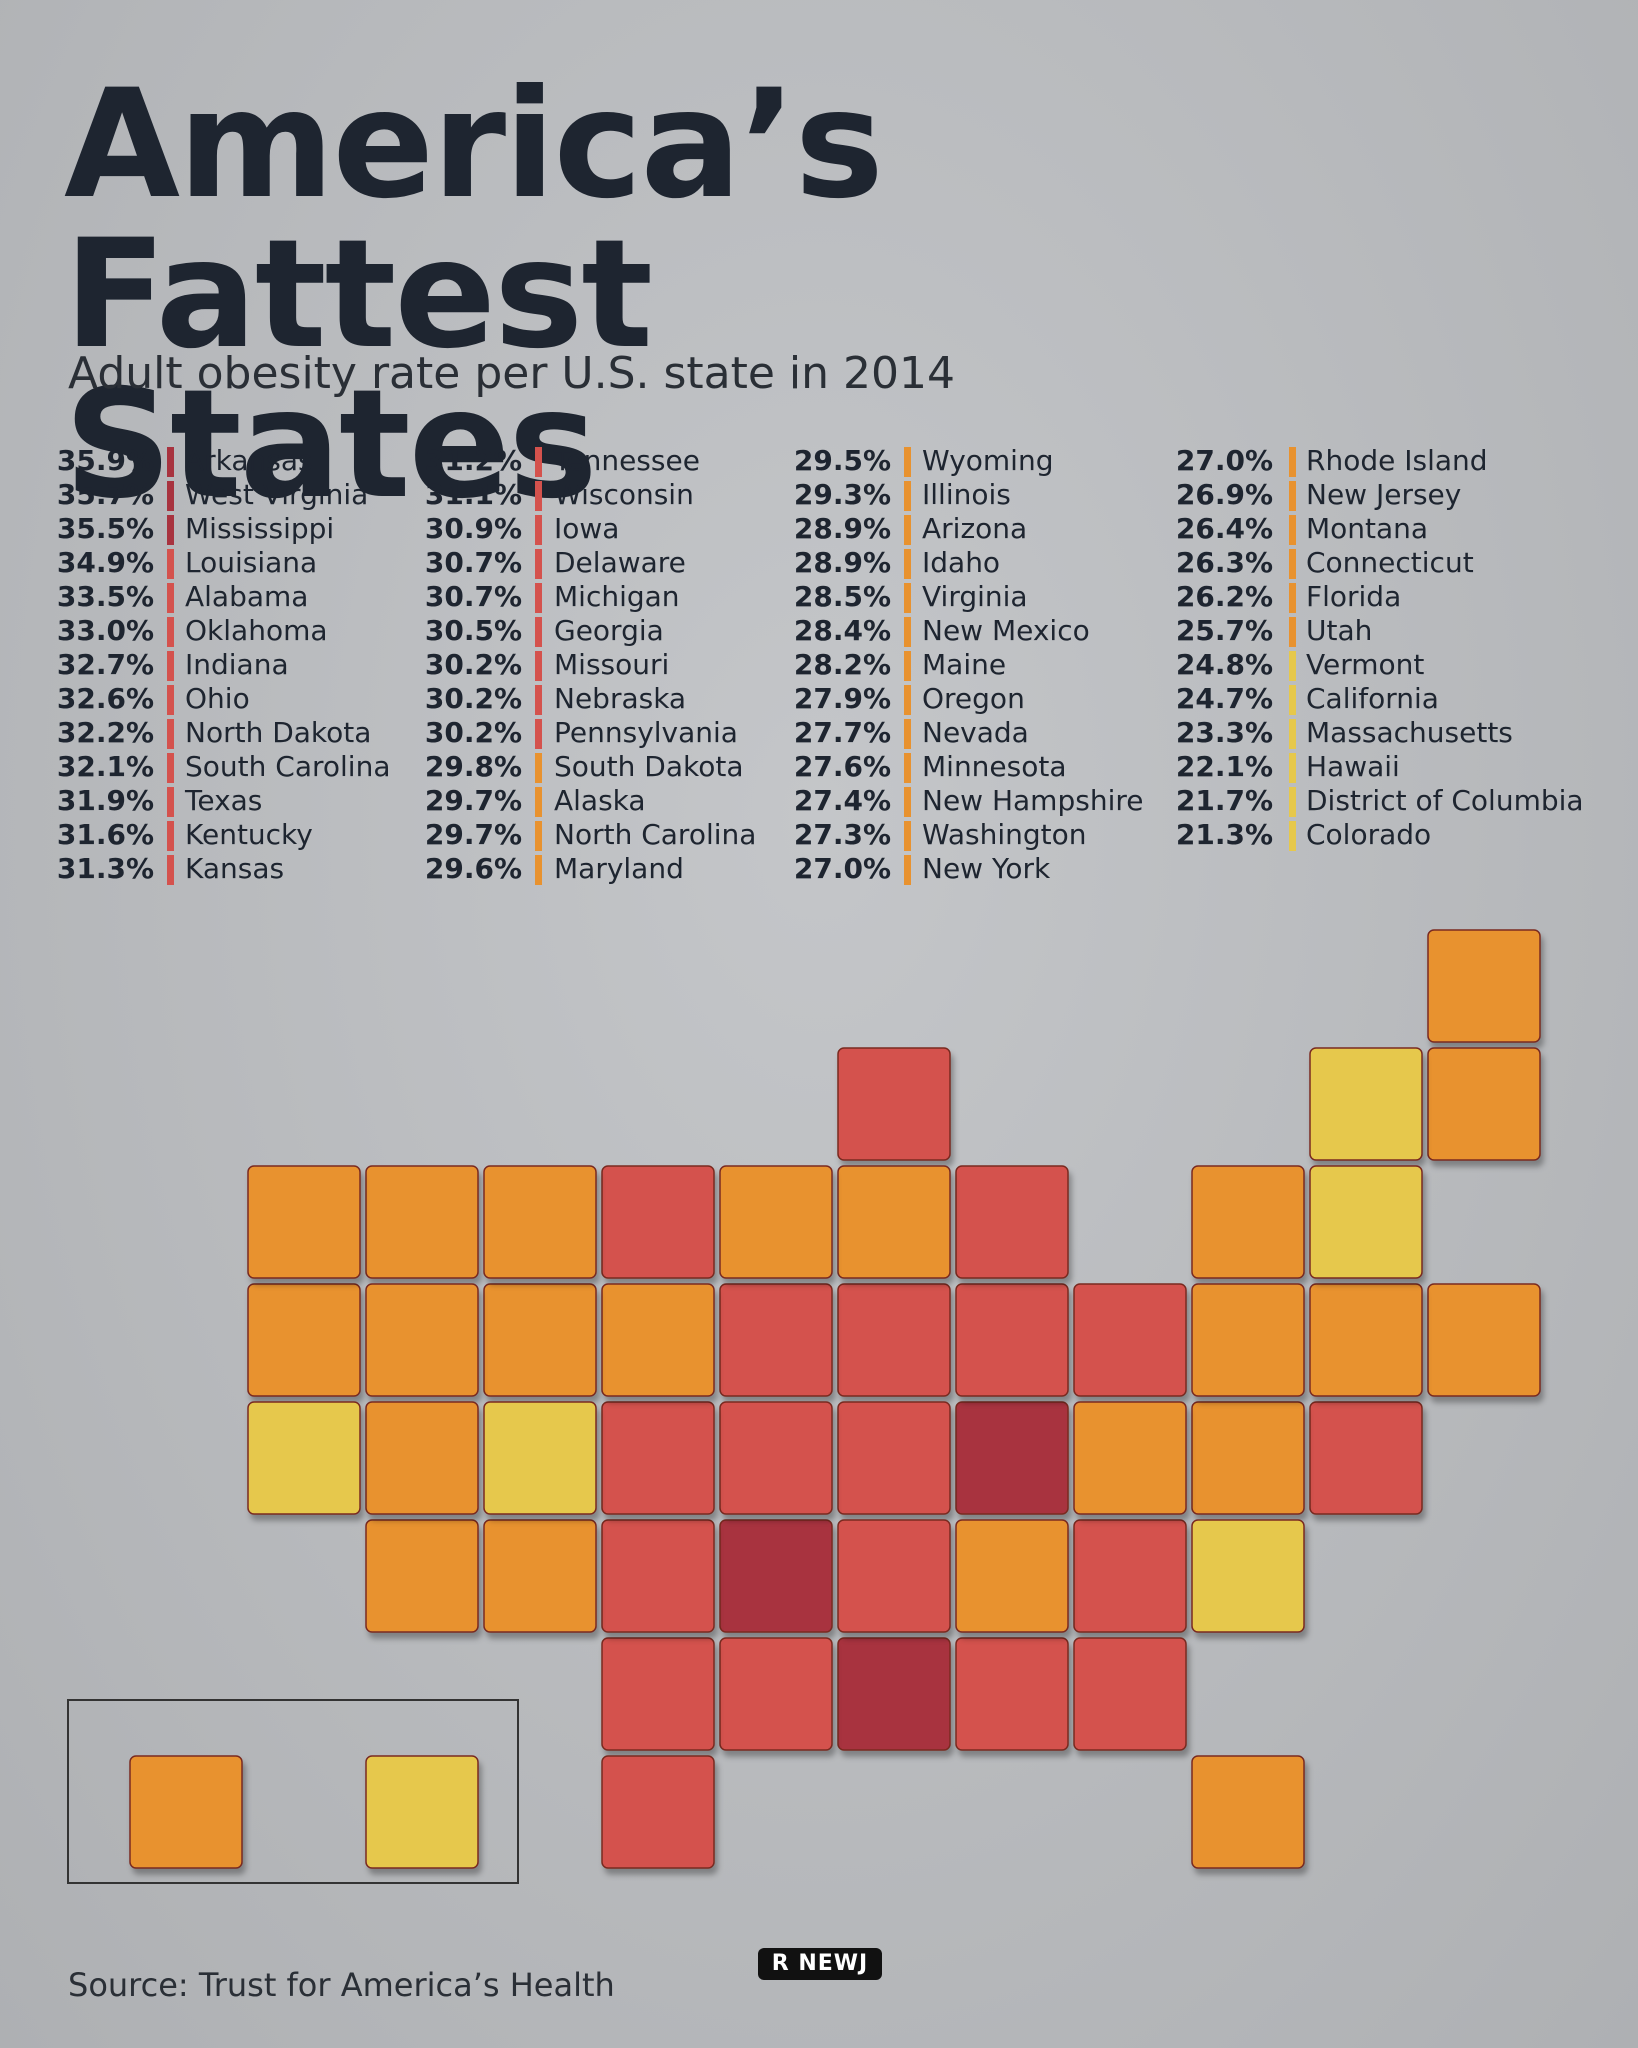 This screenshot has height=2048, width=1638. I want to click on state-label: District of Columbia, so click(1445, 800).